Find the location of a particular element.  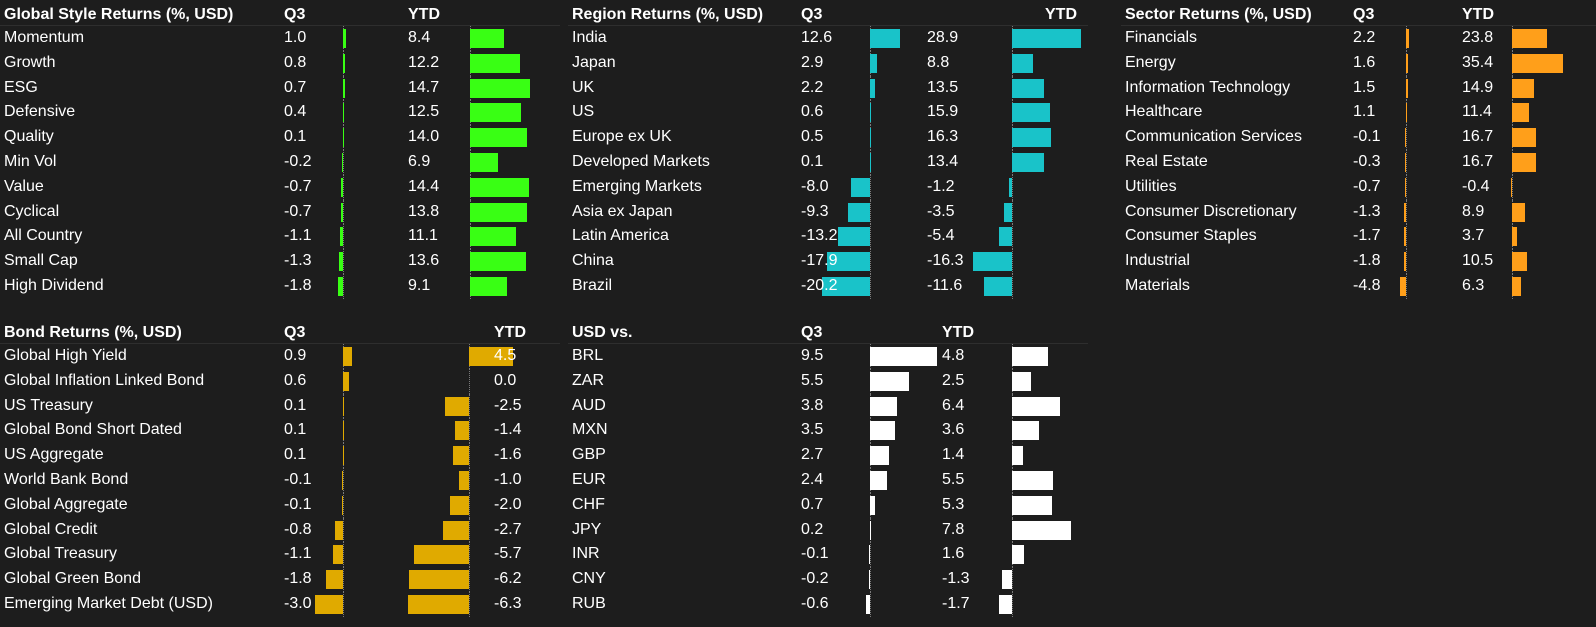

row-label: Information Technology is located at coordinates (1208, 87).